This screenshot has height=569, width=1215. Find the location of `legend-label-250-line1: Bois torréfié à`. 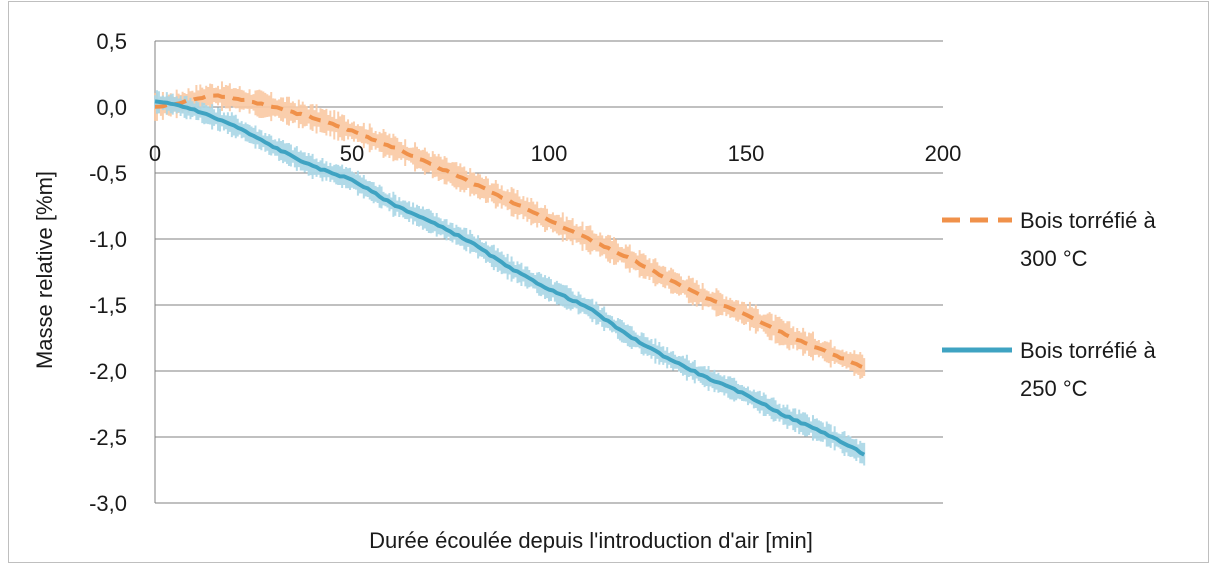

legend-label-250-line1: Bois torréfié à is located at coordinates (1088, 350).